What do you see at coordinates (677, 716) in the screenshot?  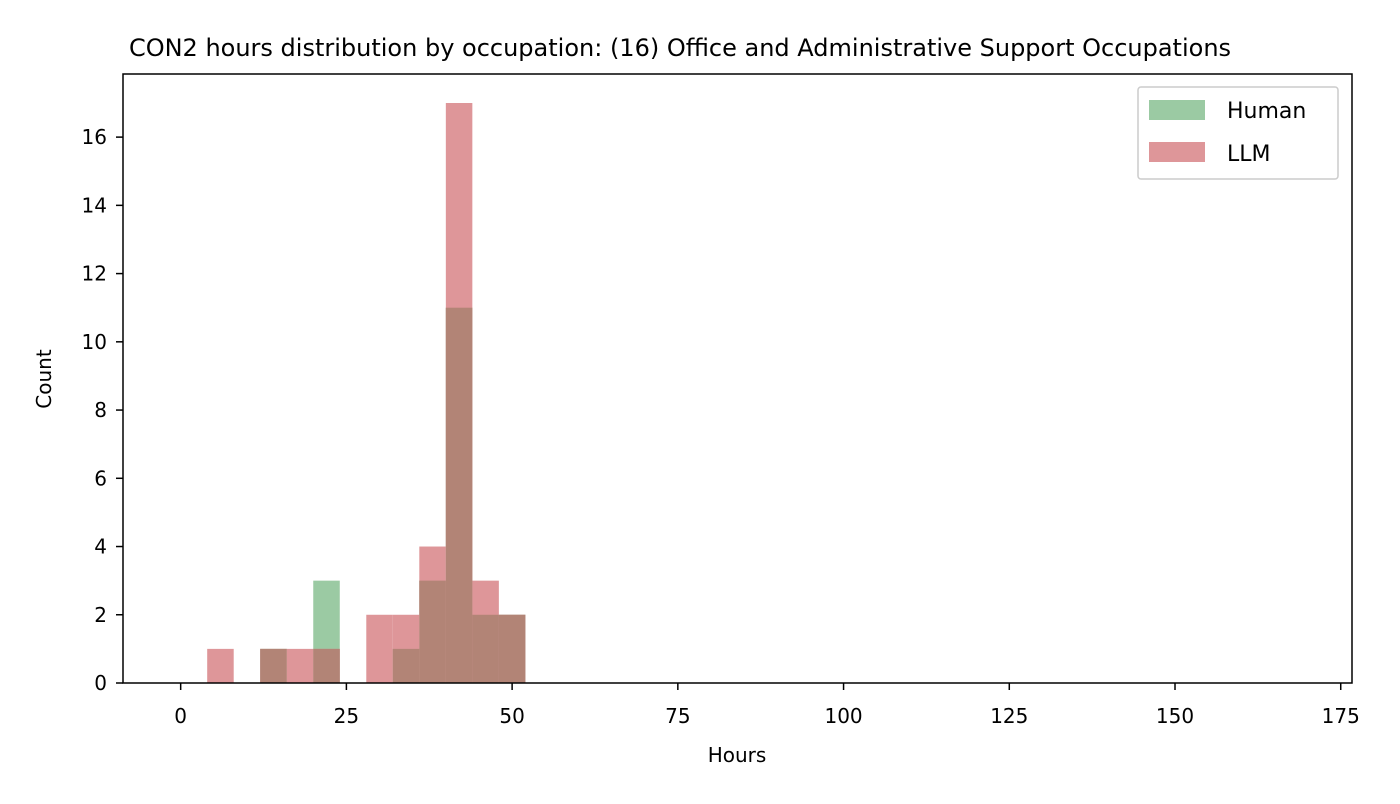 I see `x-tick-label: 75` at bounding box center [677, 716].